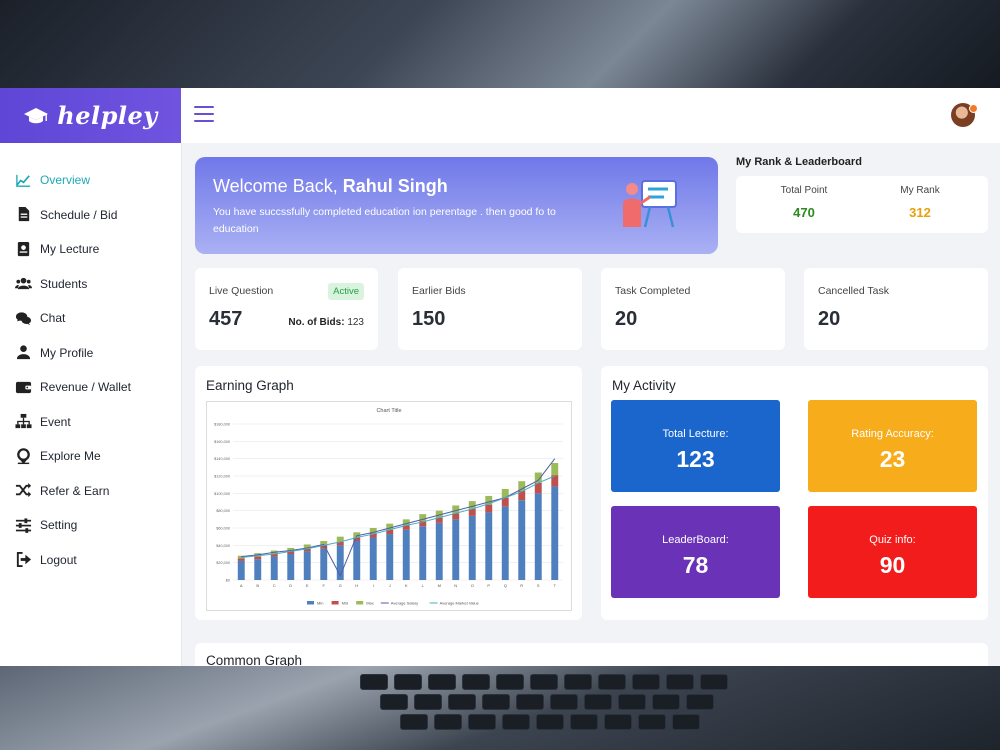 The image size is (1000, 750). What do you see at coordinates (892, 540) in the screenshot?
I see `activity-tile-label: Quiz info:` at bounding box center [892, 540].